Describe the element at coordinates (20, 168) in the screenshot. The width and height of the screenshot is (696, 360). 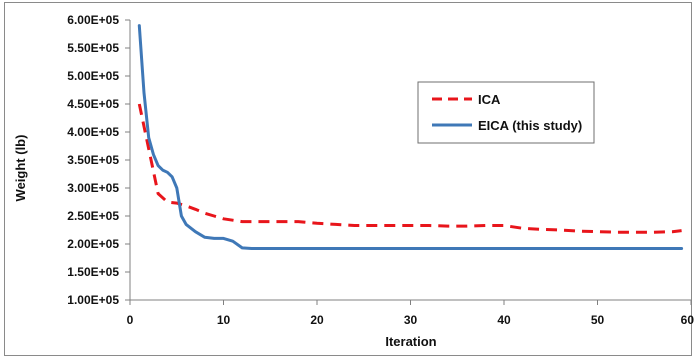
I see `y-axis-title: Weight (lb)` at that location.